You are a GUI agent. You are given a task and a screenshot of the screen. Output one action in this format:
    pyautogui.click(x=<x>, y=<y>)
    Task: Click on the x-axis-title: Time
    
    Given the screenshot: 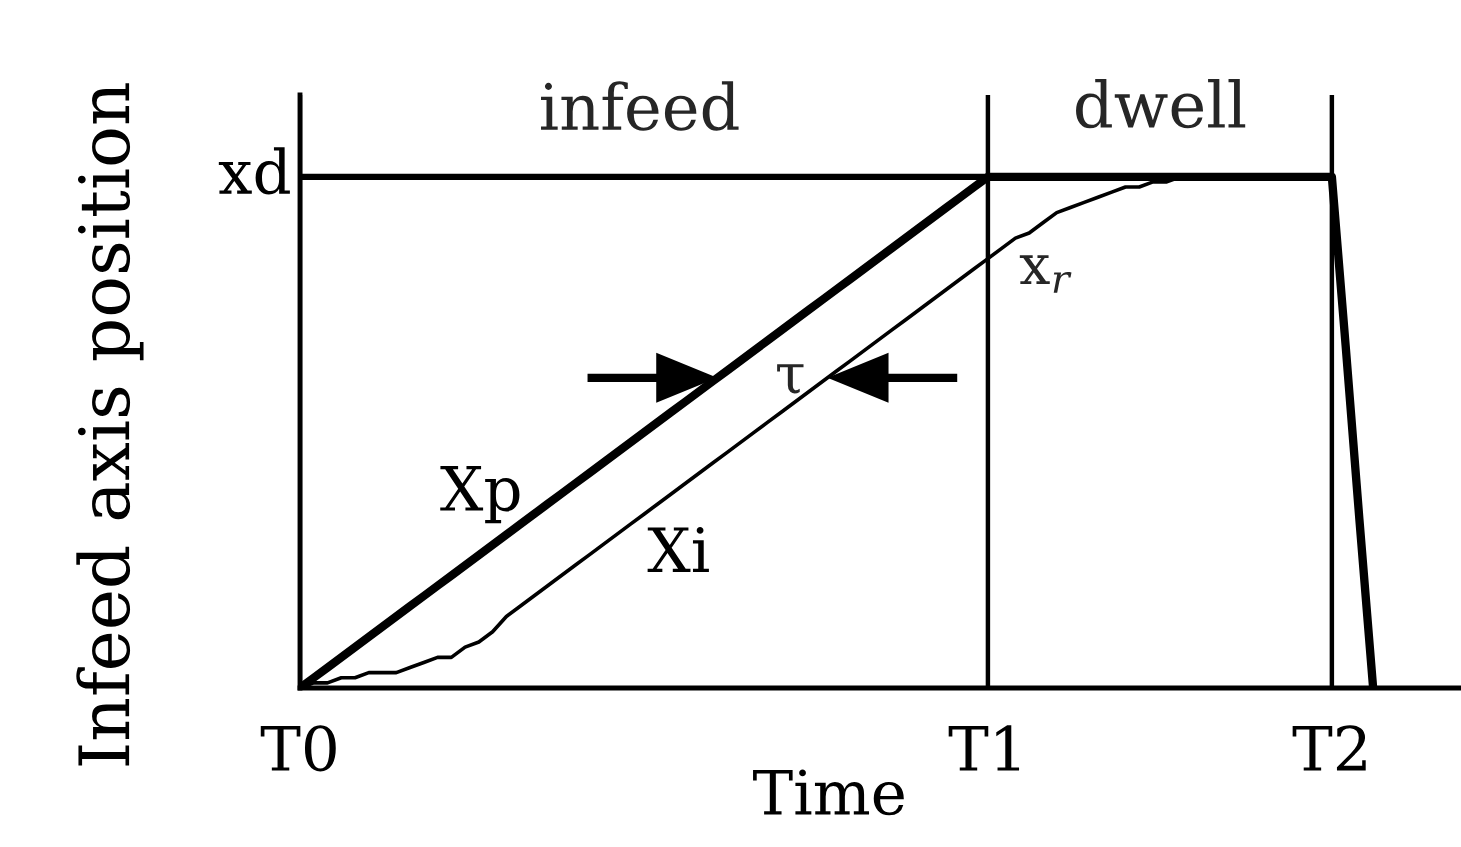 What is the action you would take?
    pyautogui.click(x=828, y=792)
    